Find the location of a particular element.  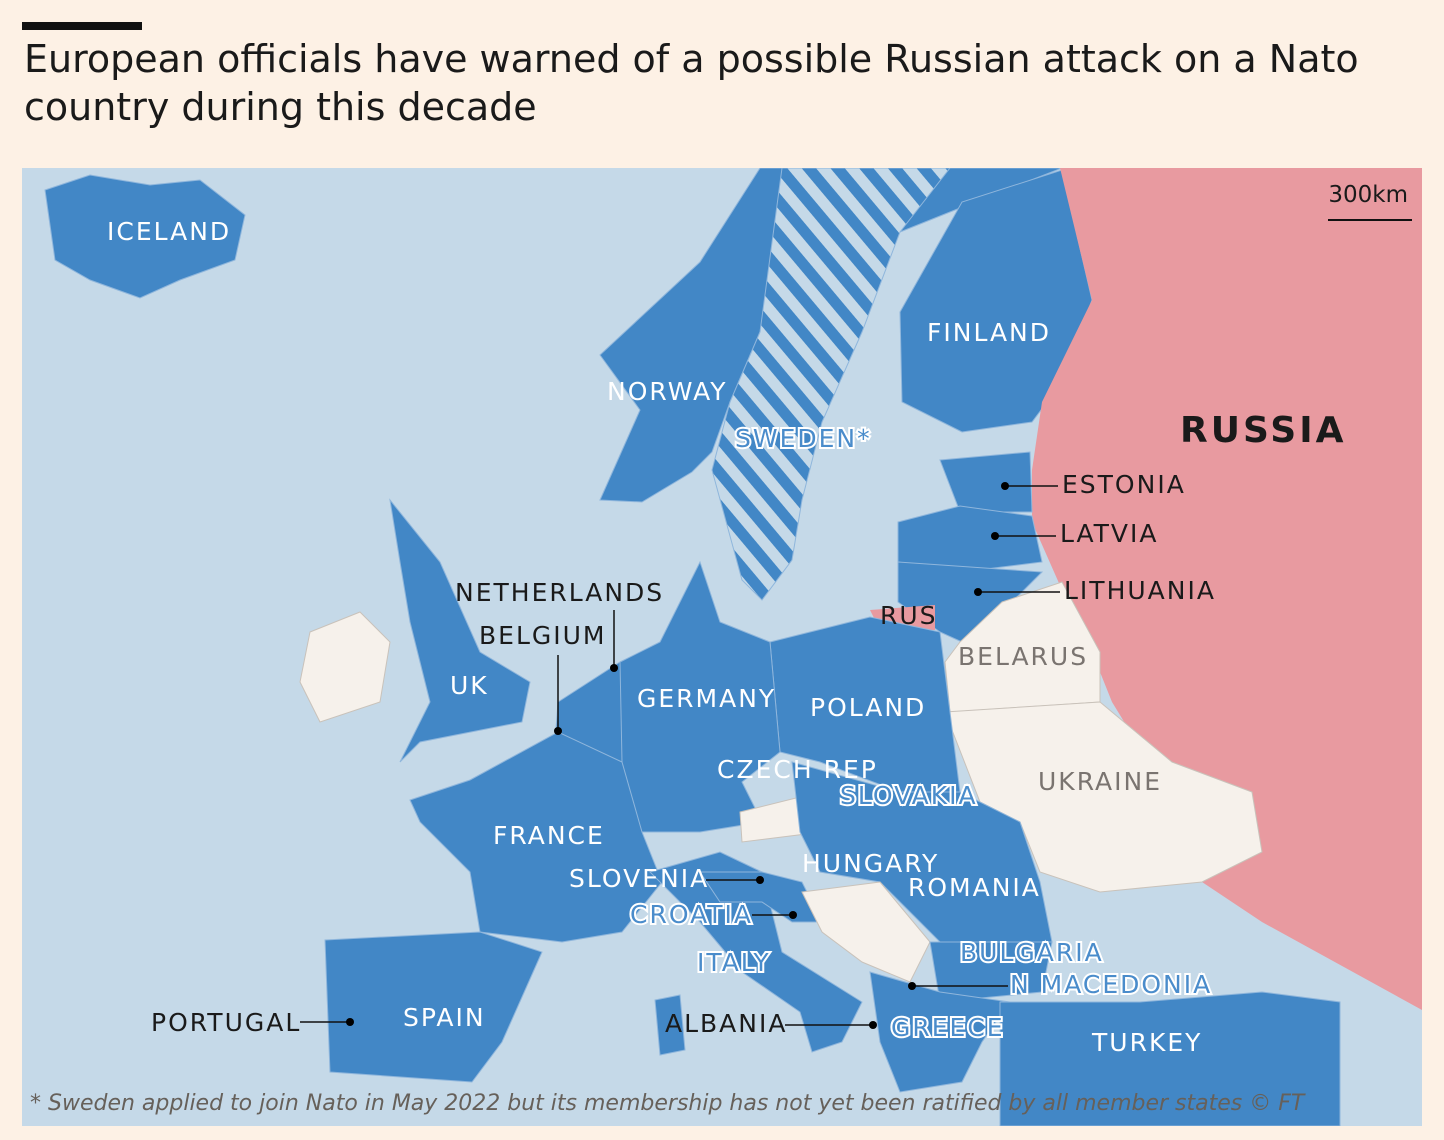

country-label: NETHERLANDS is located at coordinates (559, 592).